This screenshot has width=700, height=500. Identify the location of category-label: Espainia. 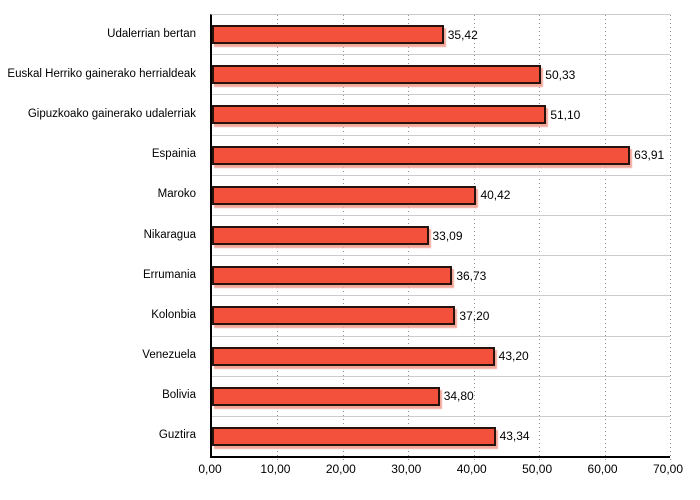
(173, 154).